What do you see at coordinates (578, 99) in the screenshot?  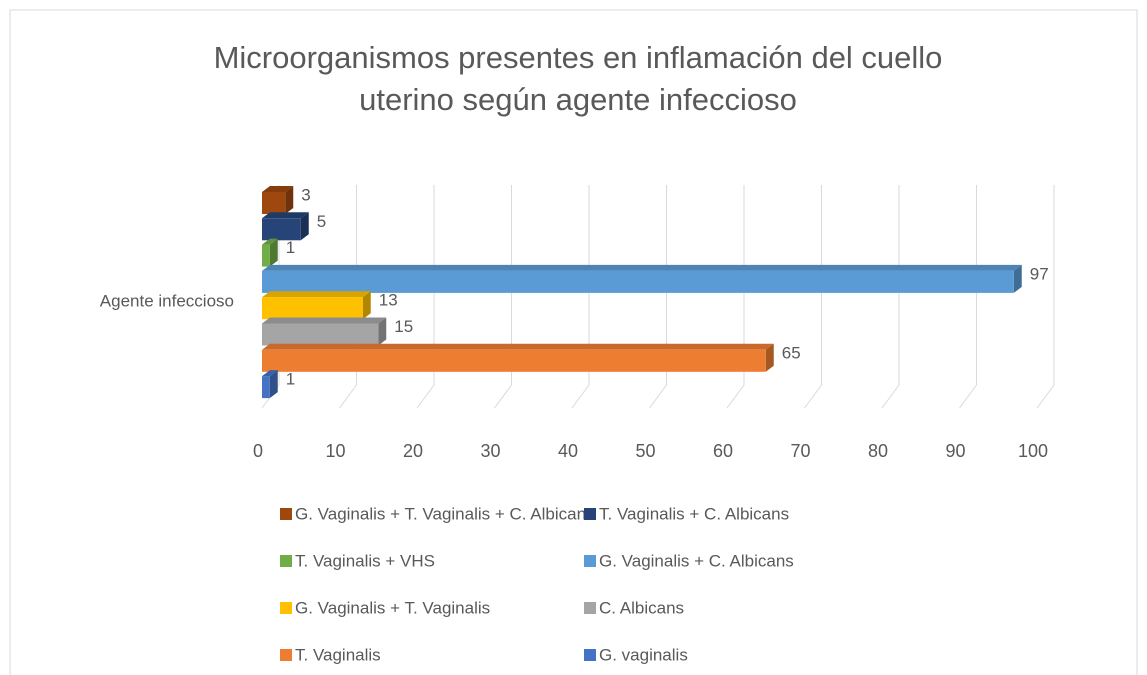 I see `chart-title: uterino según agente infeccioso` at bounding box center [578, 99].